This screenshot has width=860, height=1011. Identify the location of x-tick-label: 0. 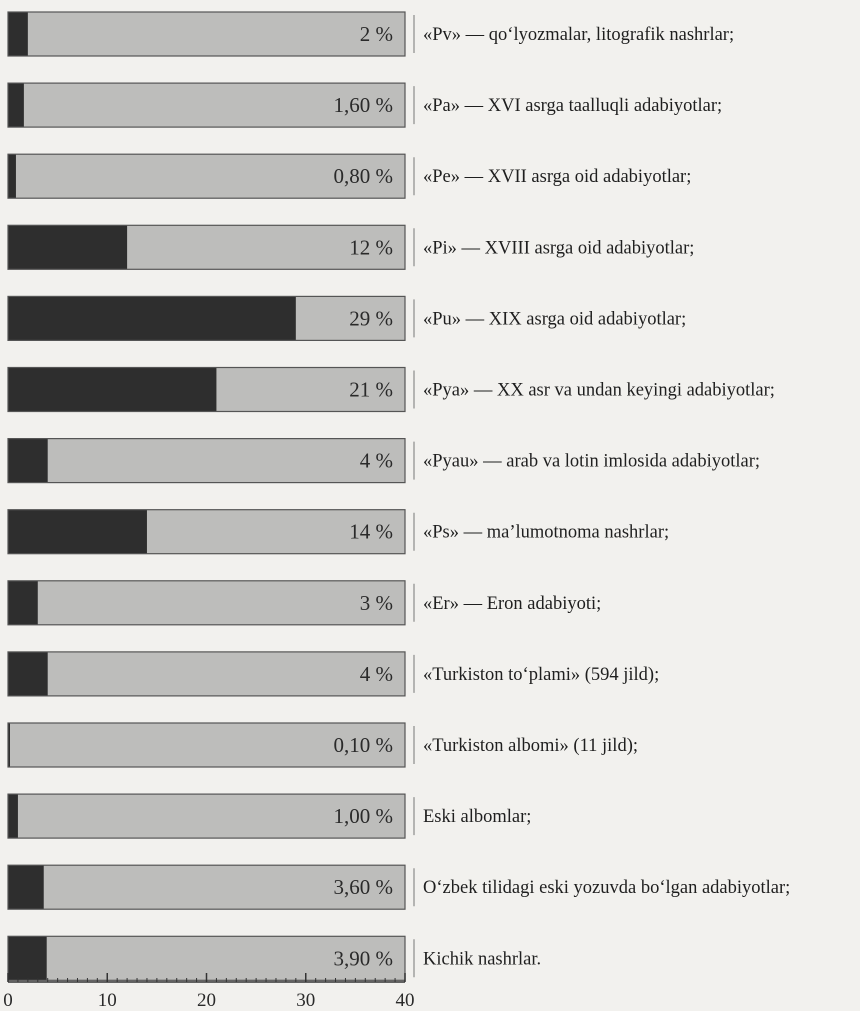
(8, 1000).